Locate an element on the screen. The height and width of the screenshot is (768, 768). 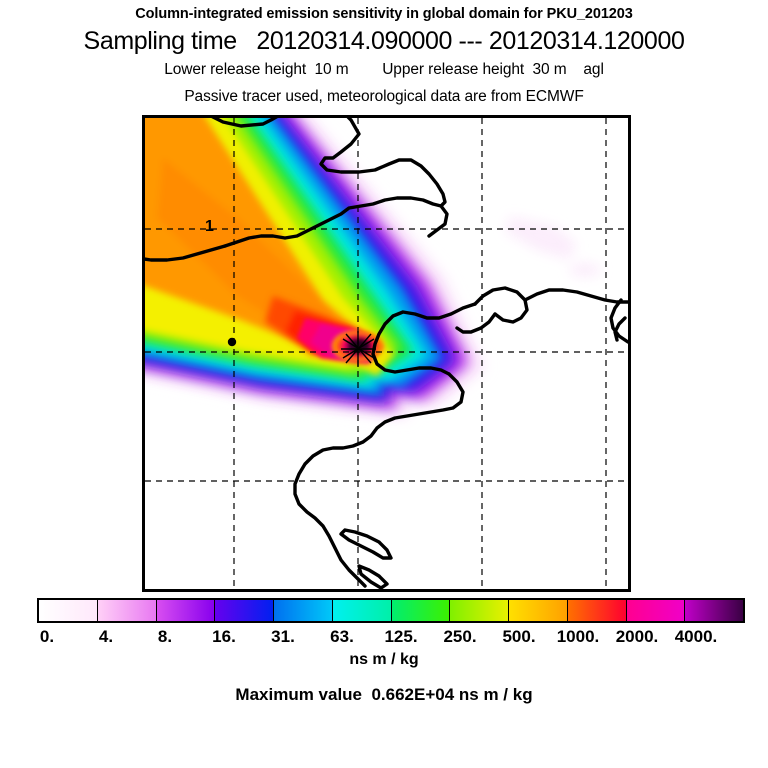
colorbar is located at coordinates (391, 610).